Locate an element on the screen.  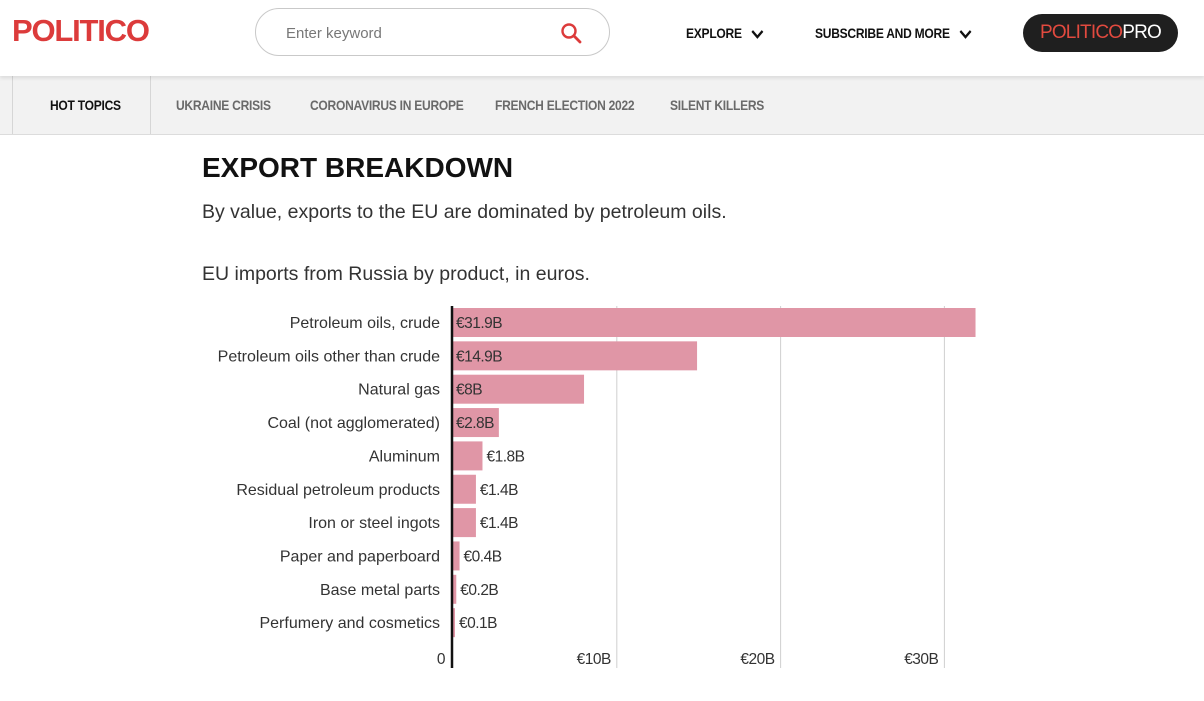
subscribe-label: SUBSCRIBE AND MORE is located at coordinates (882, 33).